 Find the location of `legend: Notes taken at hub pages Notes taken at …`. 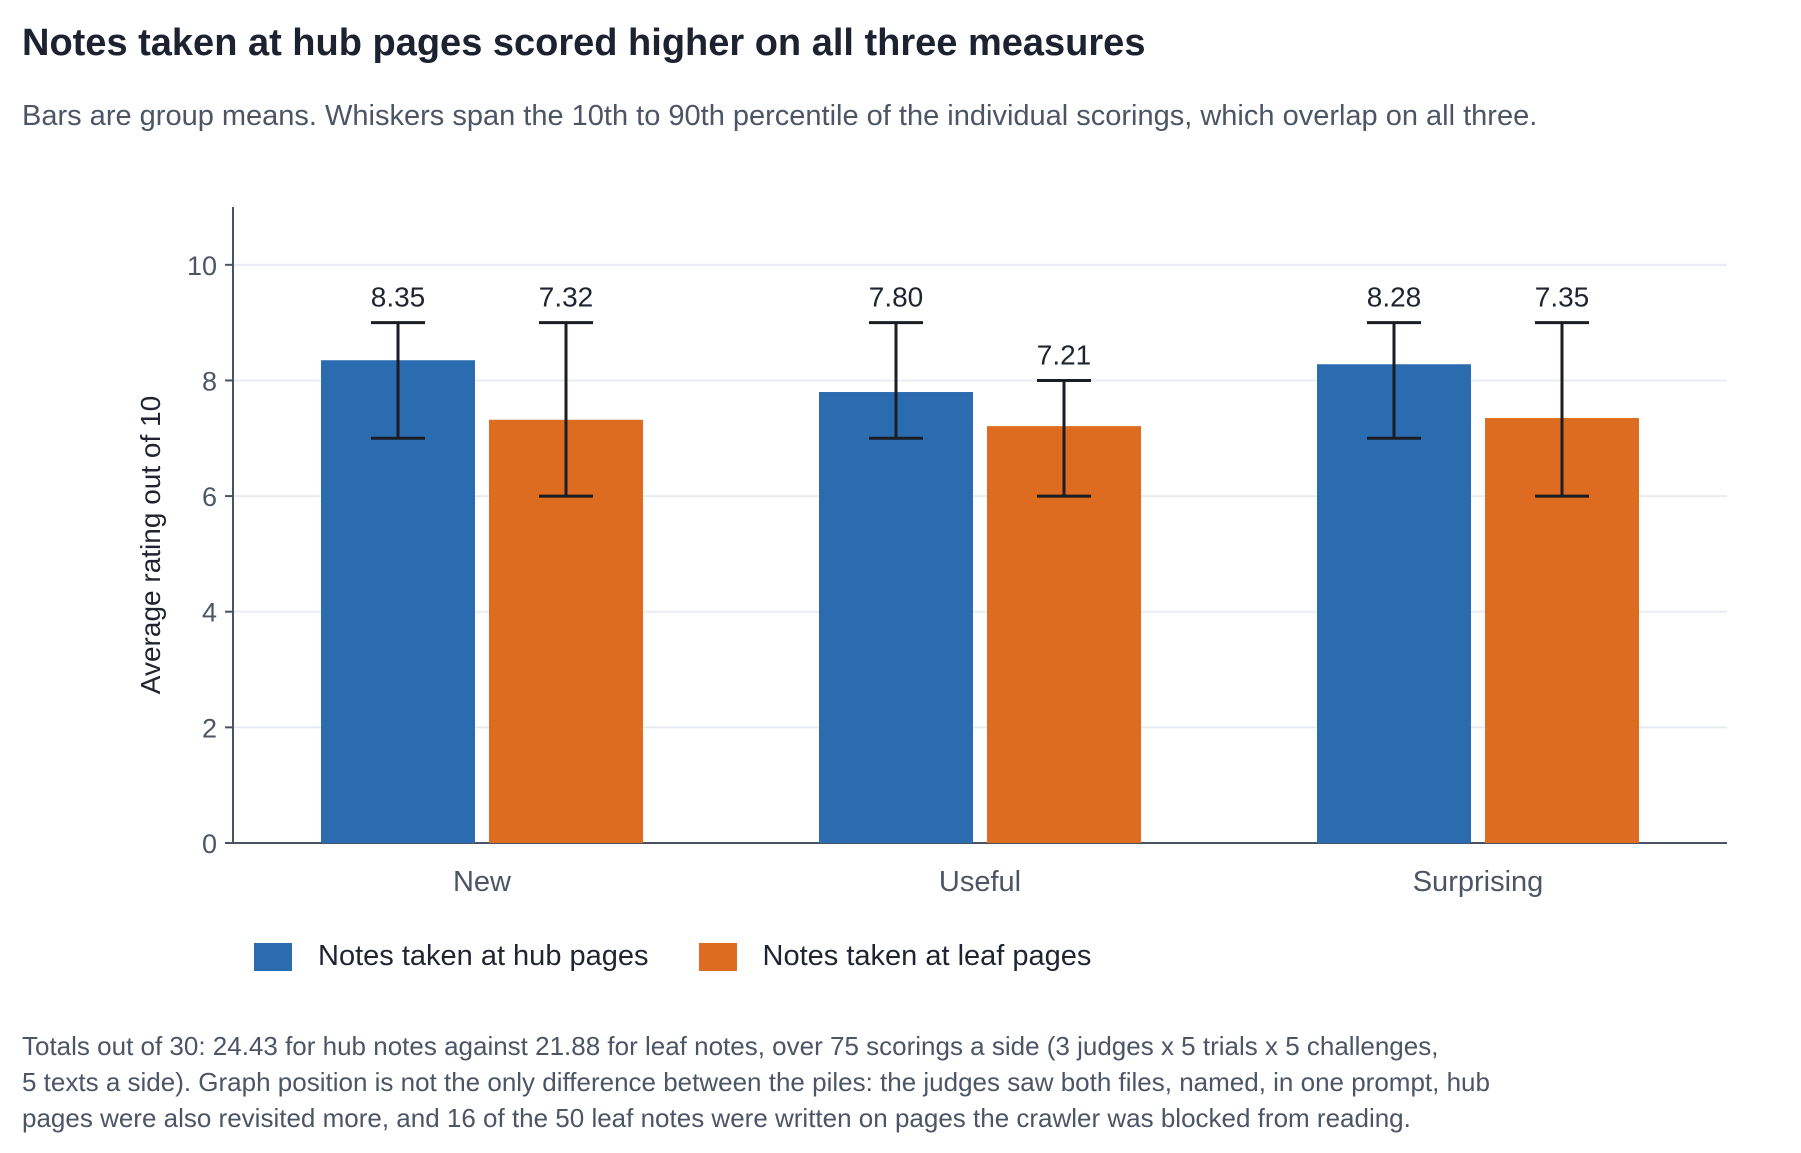

legend: Notes taken at hub pages Notes taken at … is located at coordinates (697, 956).